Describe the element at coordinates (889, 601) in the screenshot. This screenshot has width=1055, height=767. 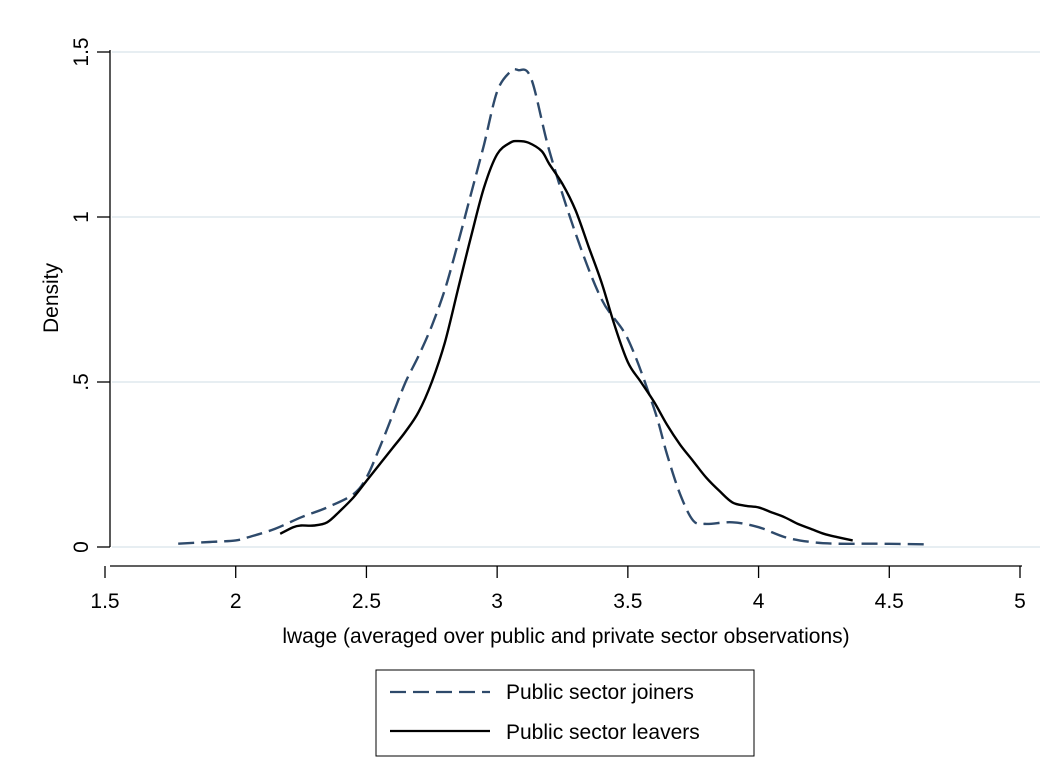
I see `x-tick-label: 4.5` at that location.